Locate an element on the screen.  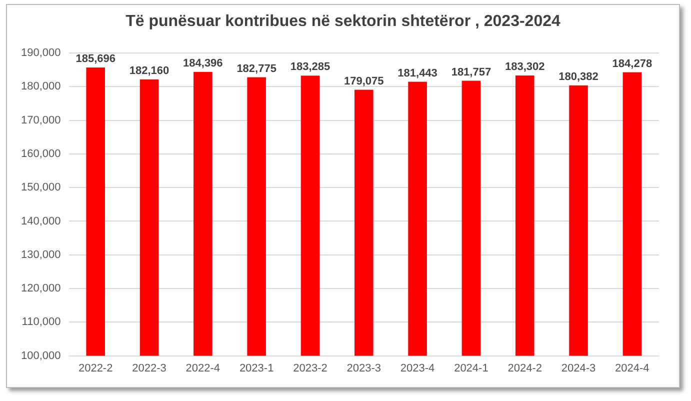
y-tick-label: 170,000 is located at coordinates (40, 120).